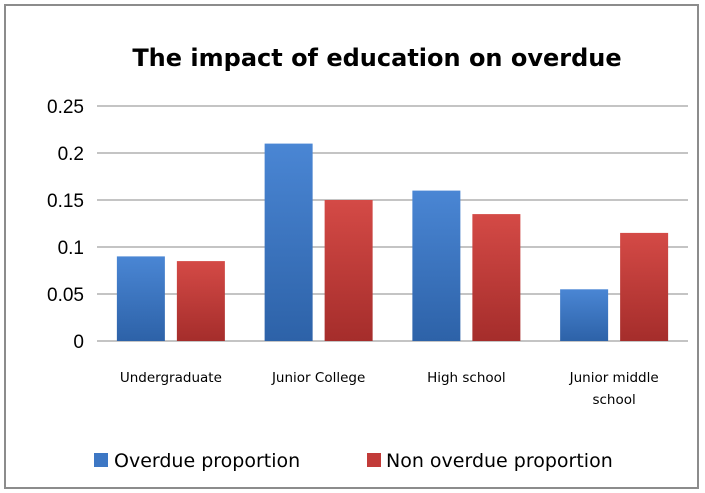 This screenshot has width=705, height=493. I want to click on x-tick-label: Junior middle, so click(614, 378).